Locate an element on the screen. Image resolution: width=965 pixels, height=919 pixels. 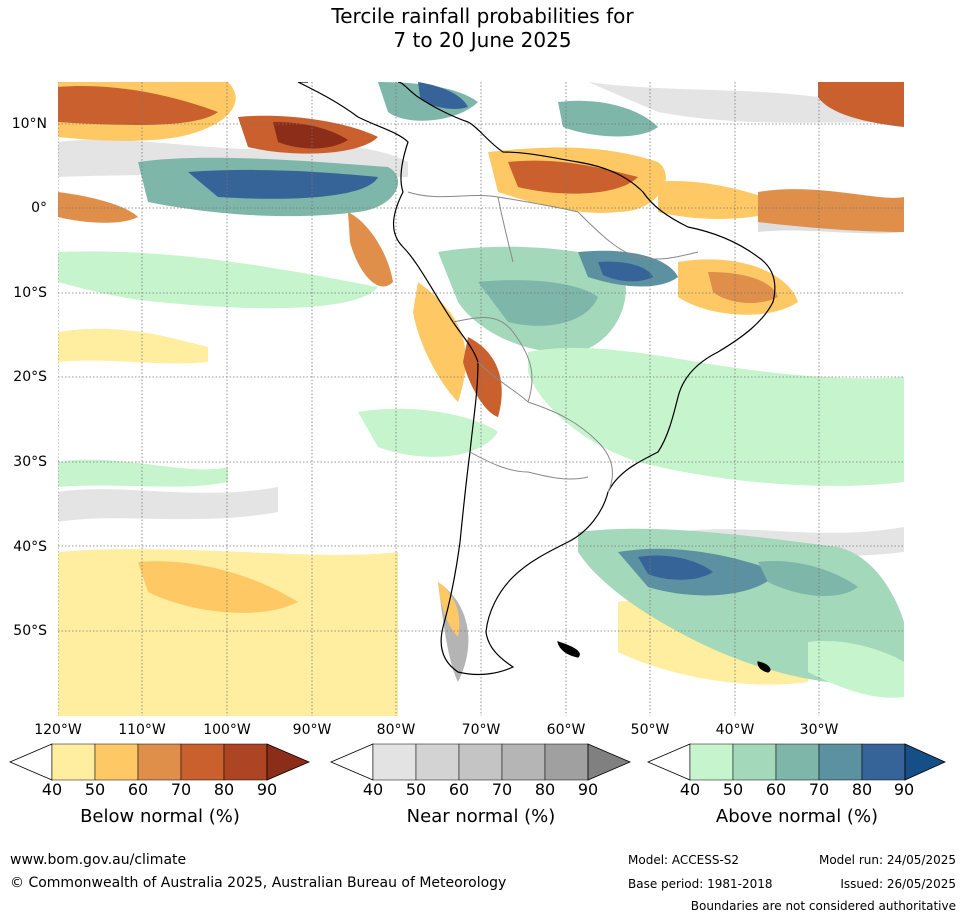
legend-near-tick-50: 50 is located at coordinates (416, 789).